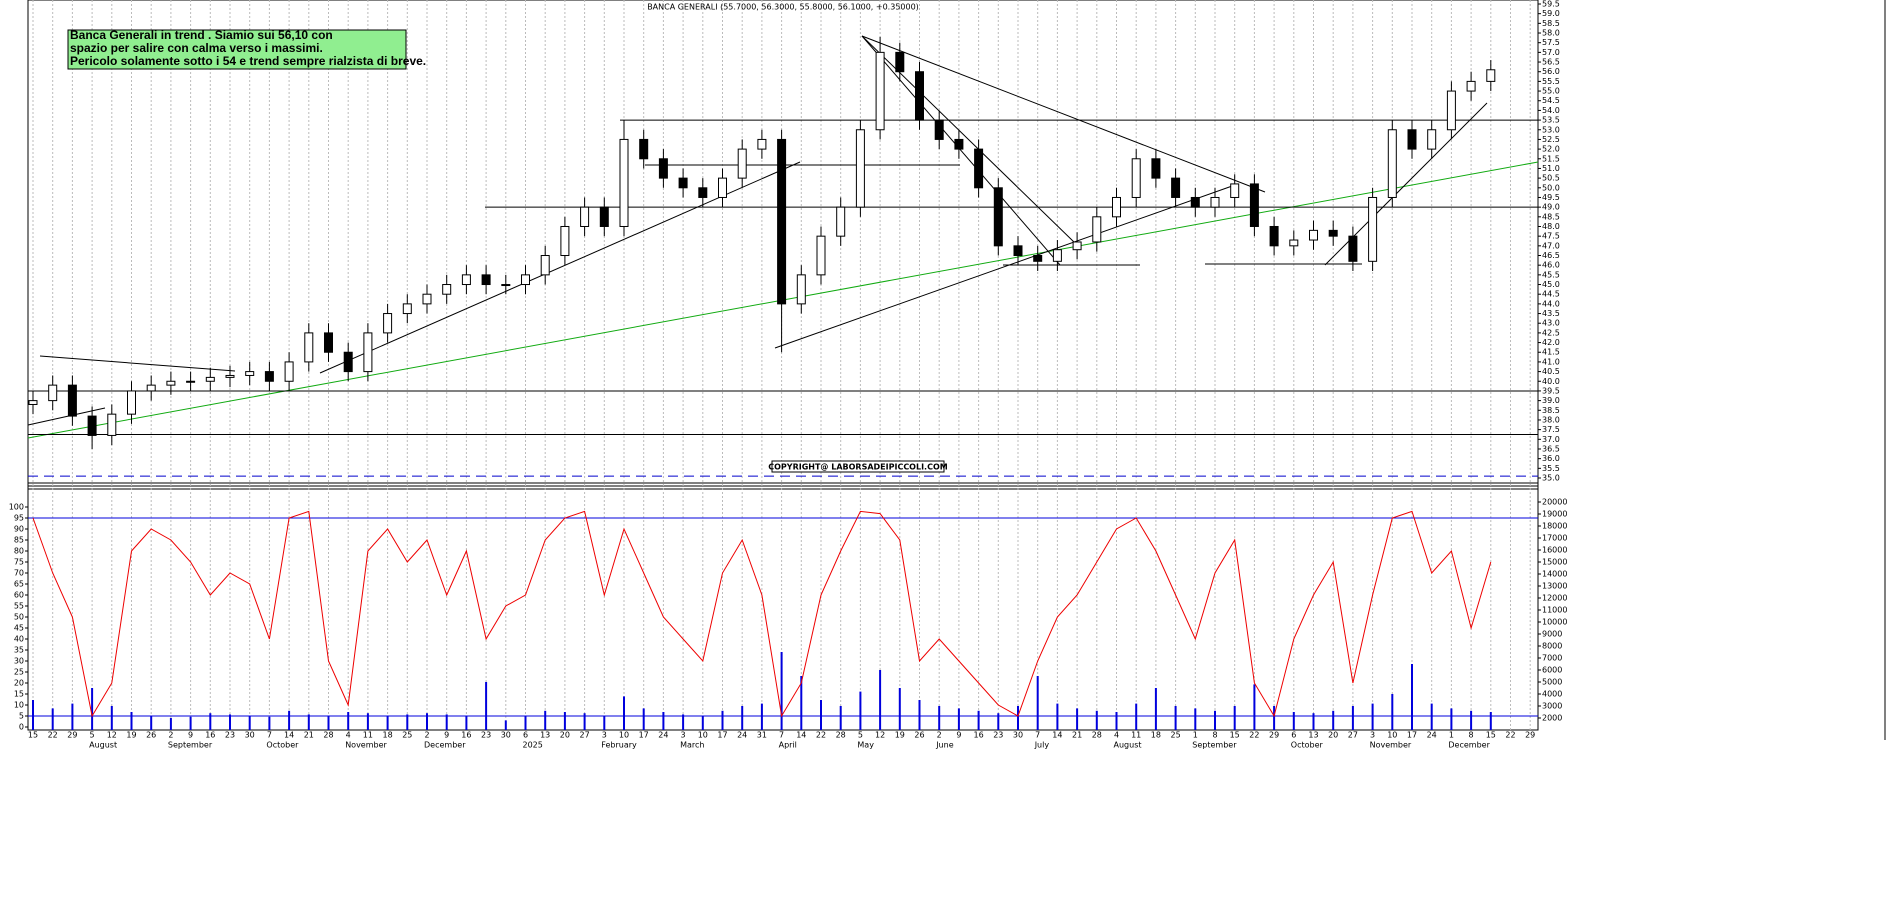 The height and width of the screenshot is (902, 1890). I want to click on x-tick-label: 16, so click(466, 735).